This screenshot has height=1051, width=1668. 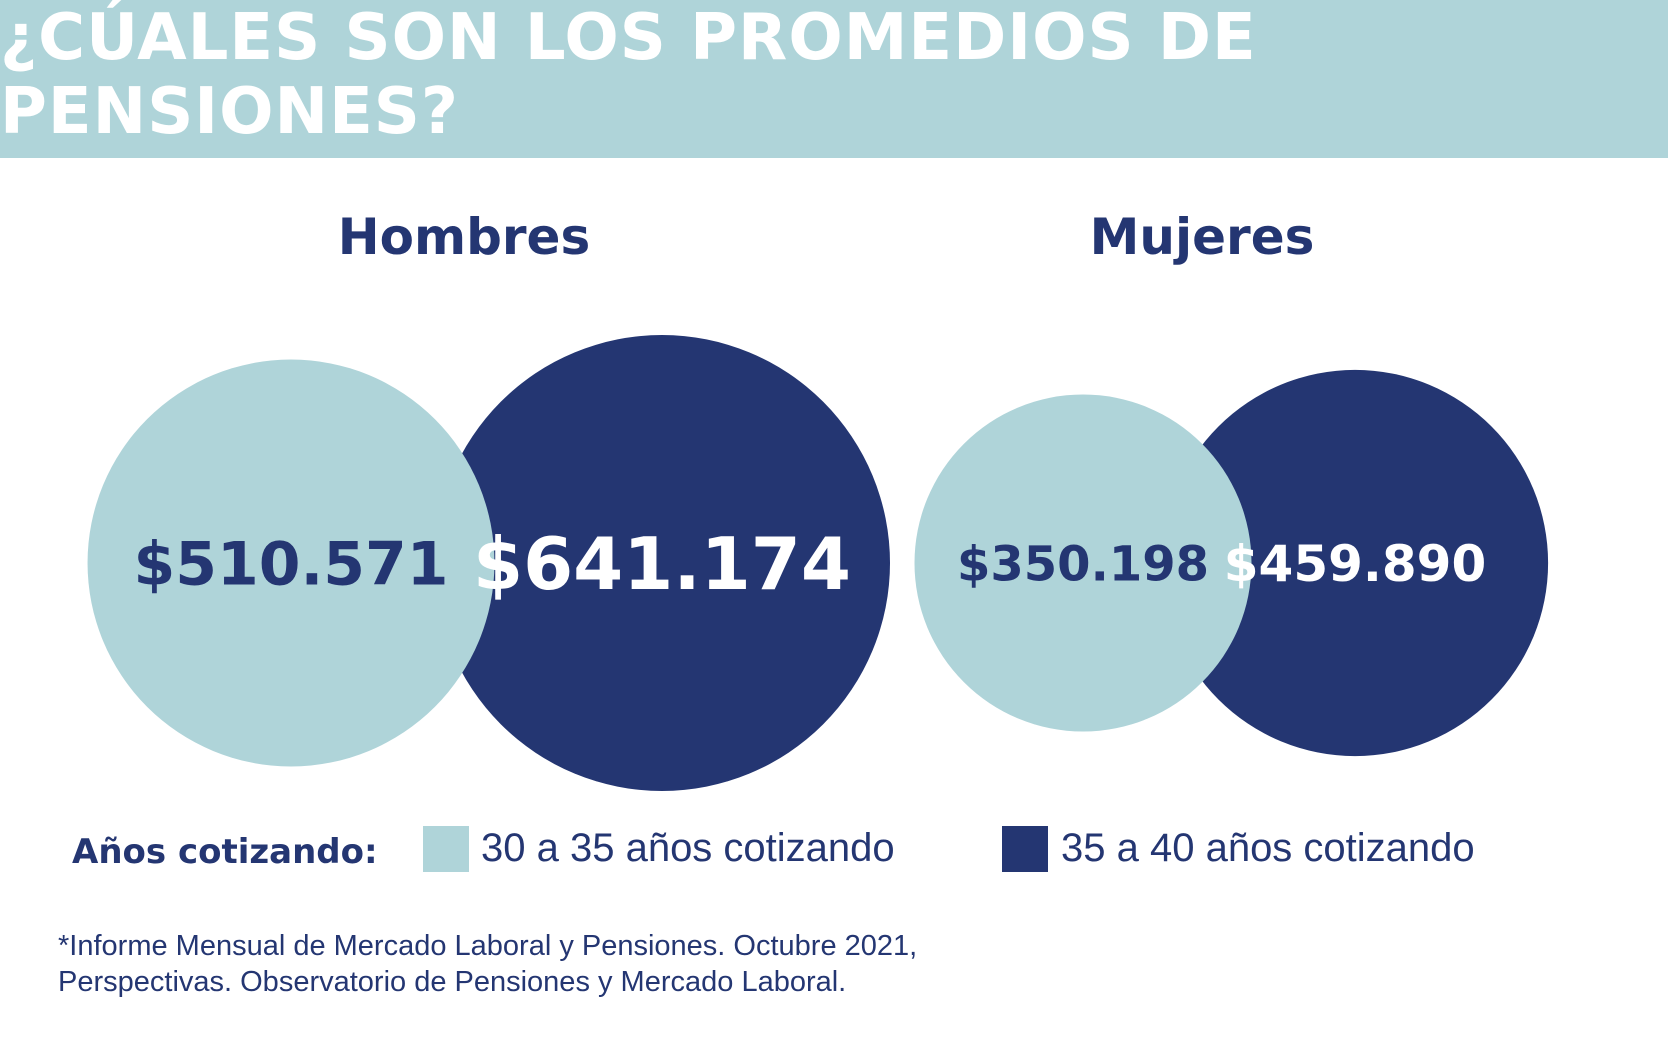 I want to click on legend-title: Años cotizando:, so click(x=225, y=852).